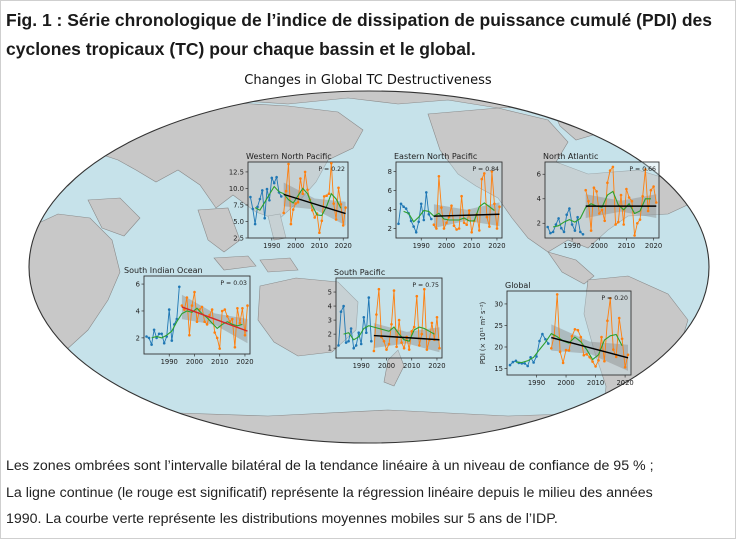  Describe the element at coordinates (570, 156) in the screenshot. I see `inset-title: North Atlantic` at that location.